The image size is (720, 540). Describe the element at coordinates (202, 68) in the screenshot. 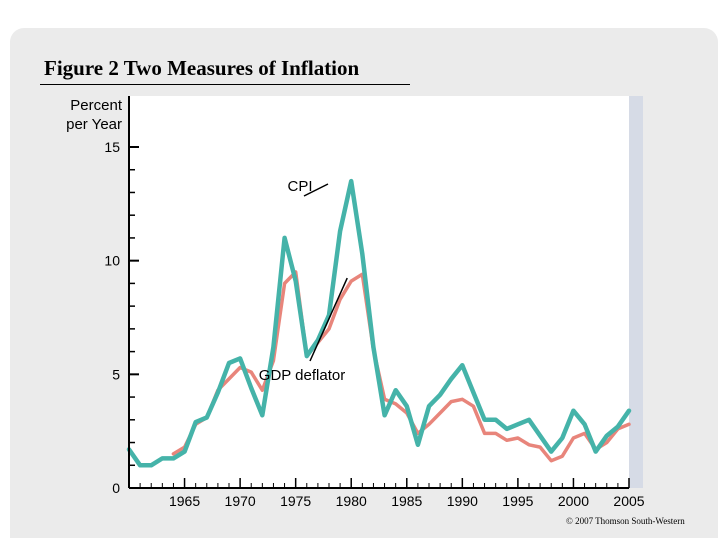

I see `figure-title: Figure 2 Two Measures of Inflation` at that location.